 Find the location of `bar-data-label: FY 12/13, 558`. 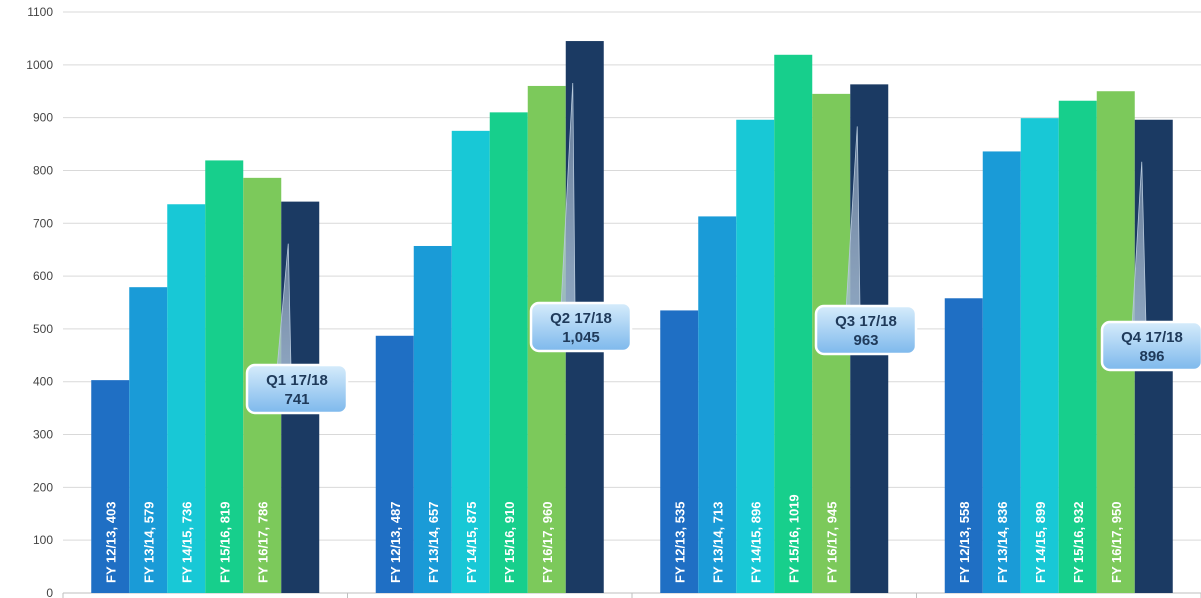

bar-data-label: FY 12/13, 558 is located at coordinates (964, 542).